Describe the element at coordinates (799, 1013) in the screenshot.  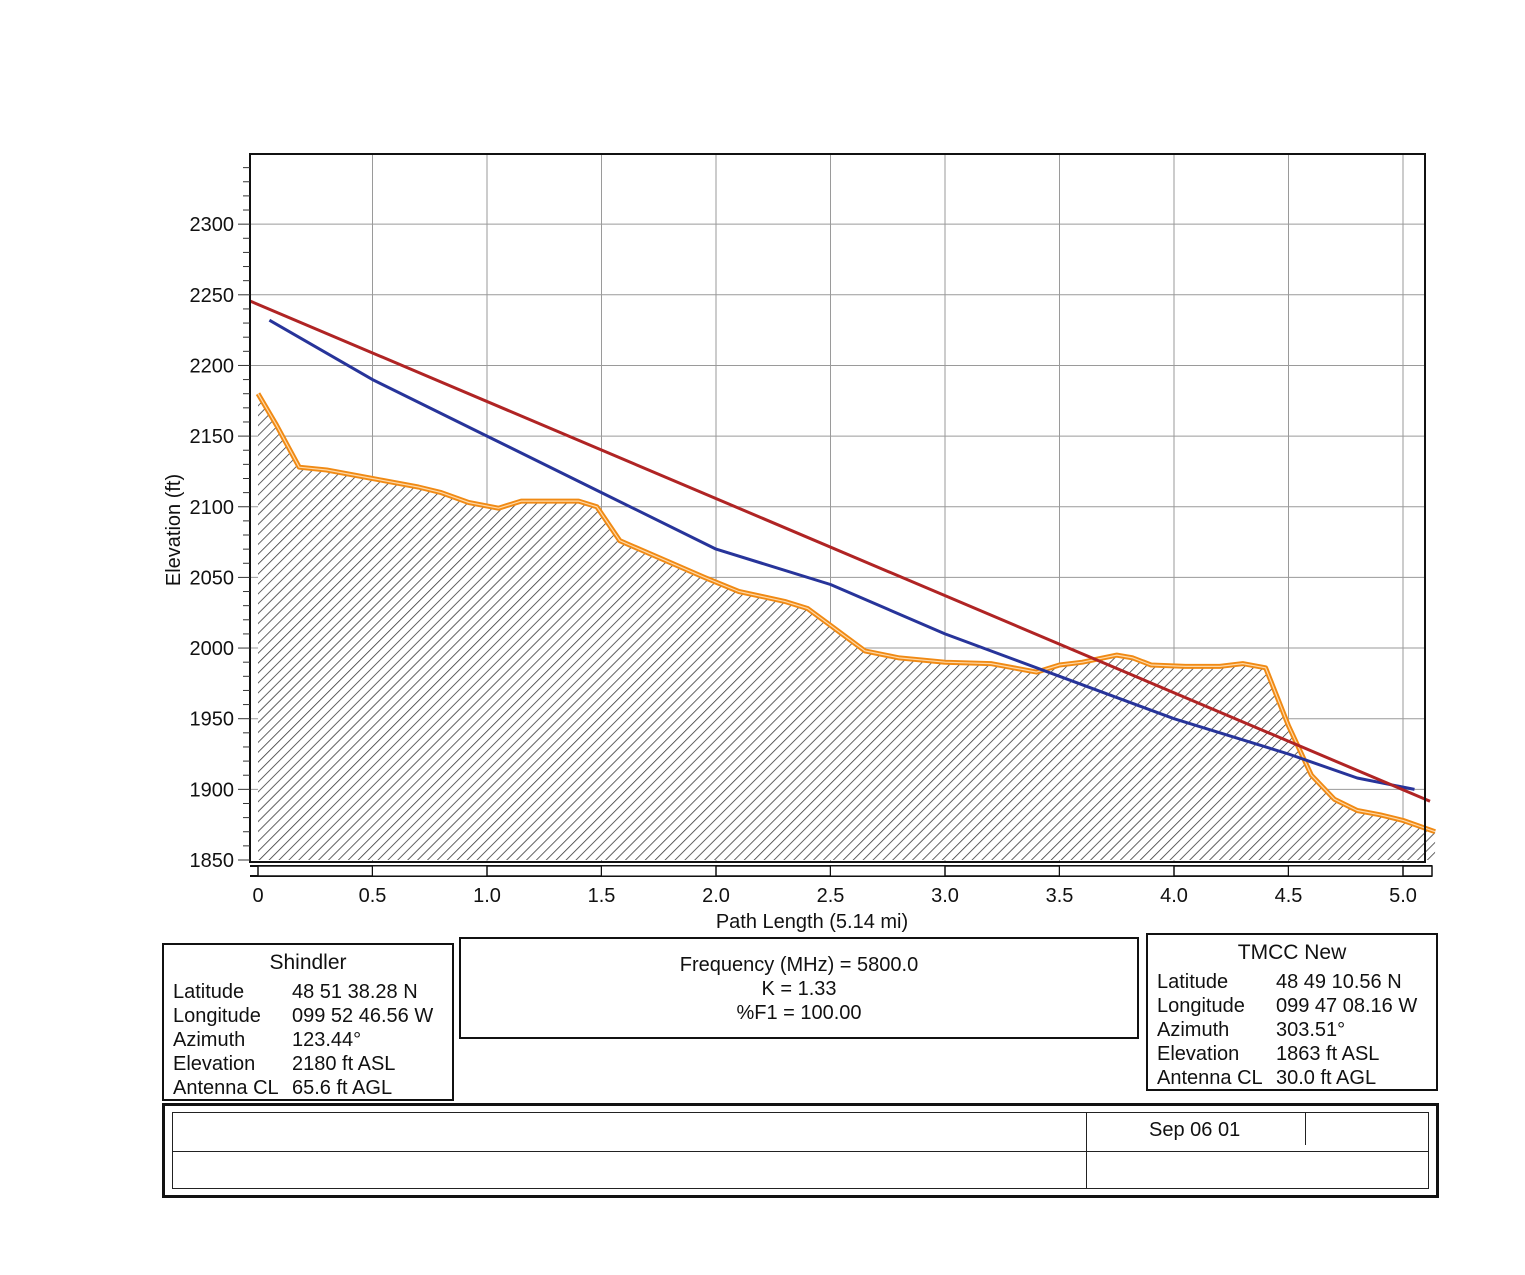
I see `fresnel-clearance-value: %F1 = 100.00` at that location.